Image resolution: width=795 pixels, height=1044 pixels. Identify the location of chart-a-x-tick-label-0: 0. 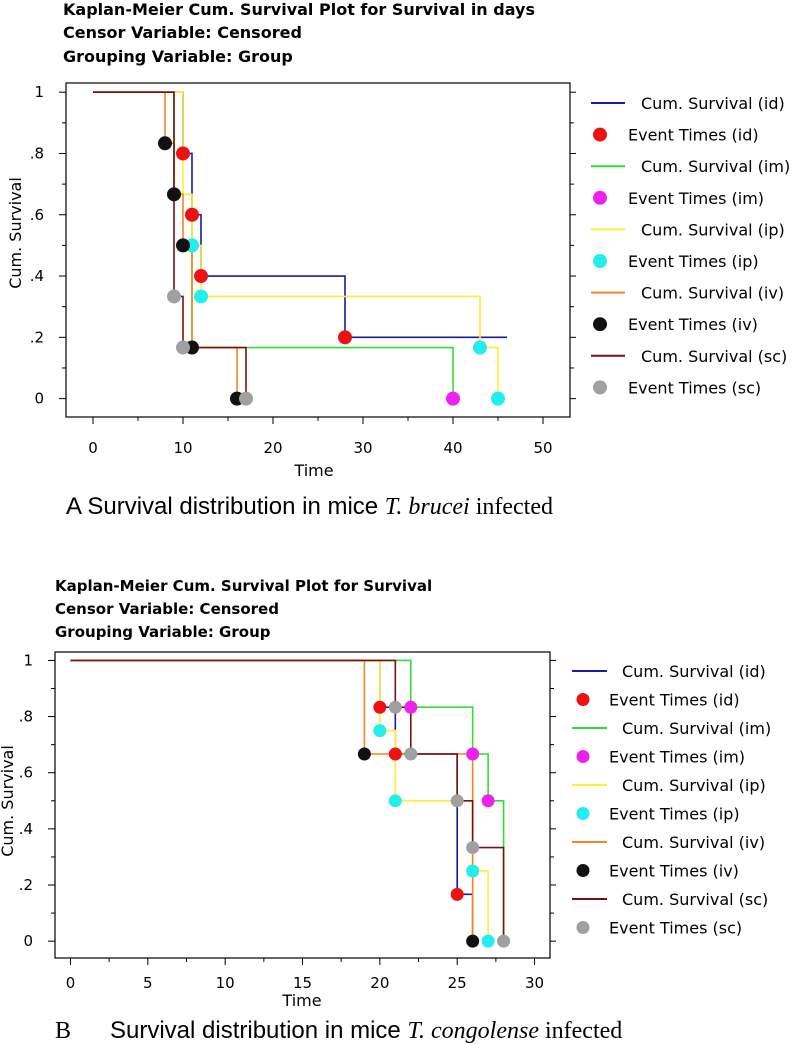
(93, 448).